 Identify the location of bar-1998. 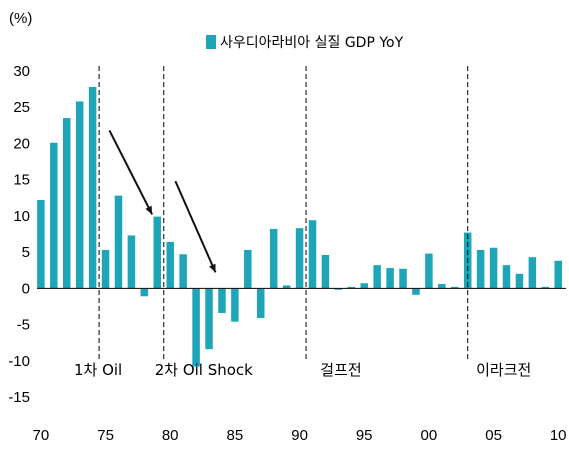
(403, 278).